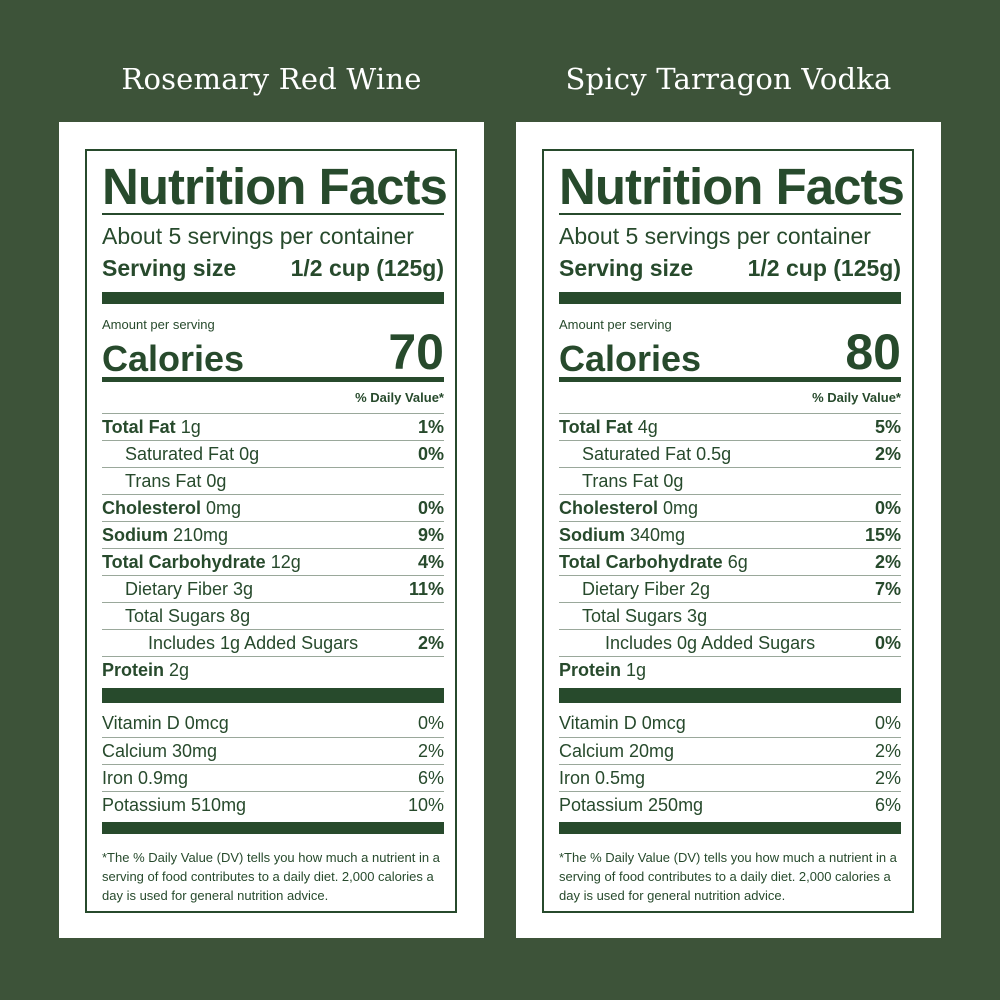 Image resolution: width=1000 pixels, height=1000 pixels. I want to click on nutrient-label: Total Sugars 8g, so click(188, 615).